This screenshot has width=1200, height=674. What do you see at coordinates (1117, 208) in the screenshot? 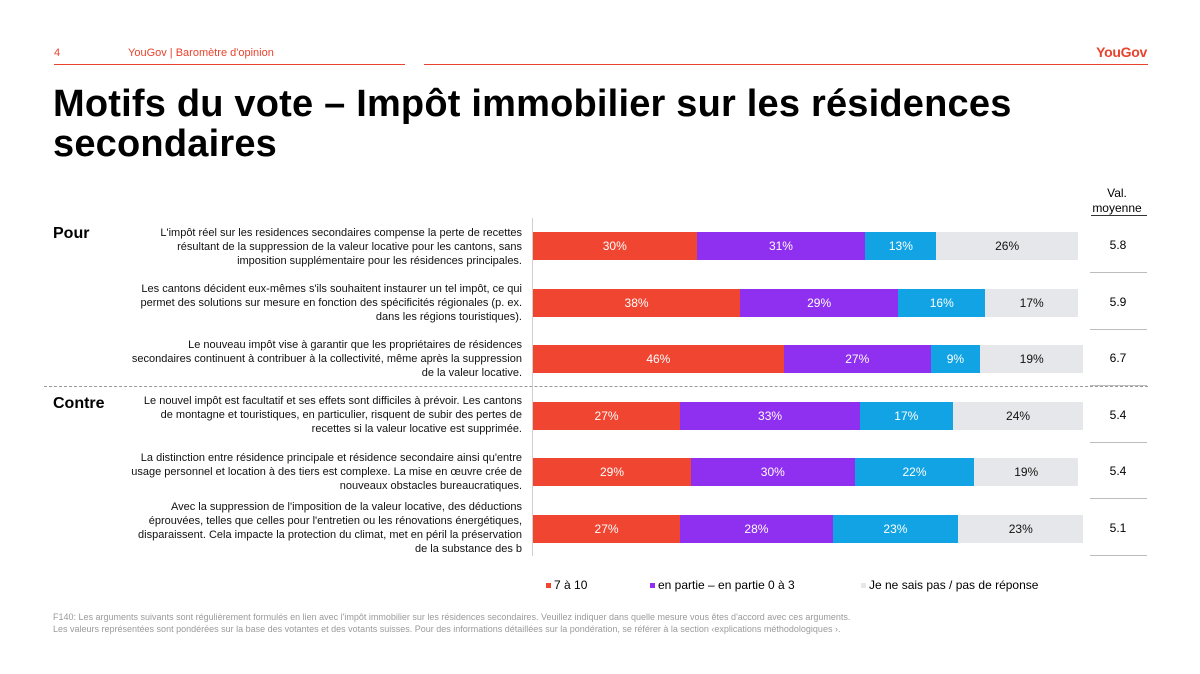
I see `mean-header-line2: moyenne` at bounding box center [1117, 208].